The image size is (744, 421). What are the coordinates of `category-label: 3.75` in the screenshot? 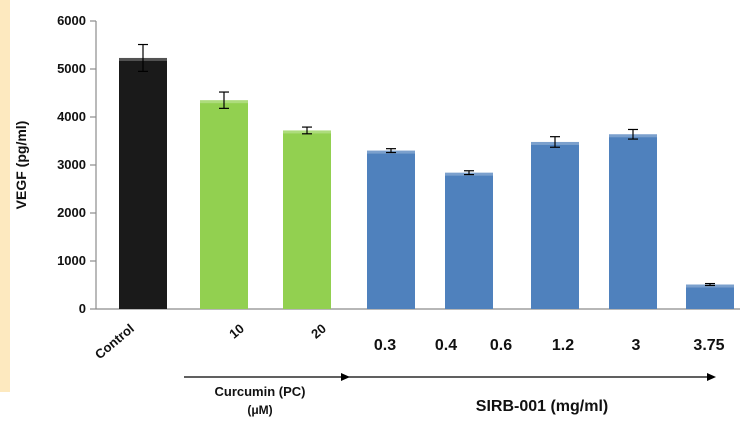 It's located at (708, 345).